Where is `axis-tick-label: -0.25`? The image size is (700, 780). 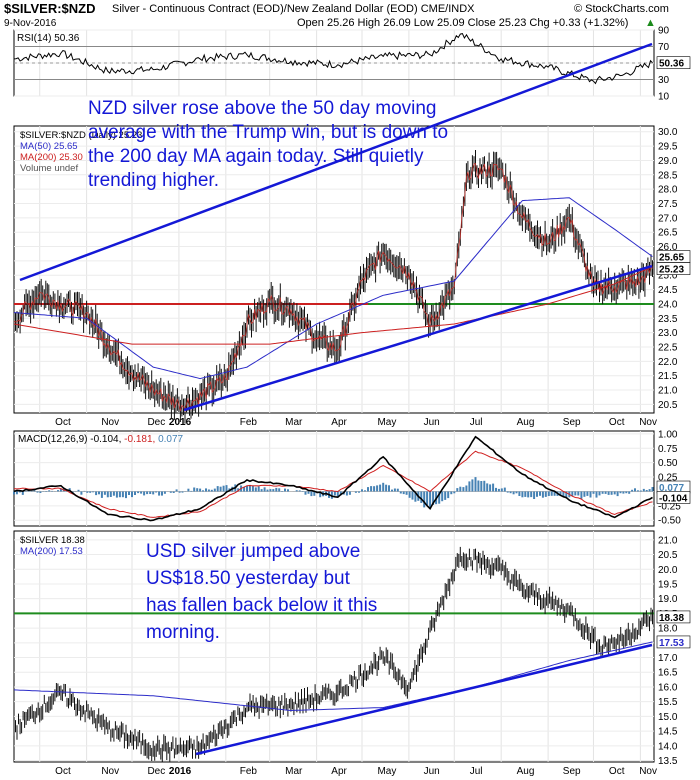
axis-tick-label: -0.25 is located at coordinates (669, 506).